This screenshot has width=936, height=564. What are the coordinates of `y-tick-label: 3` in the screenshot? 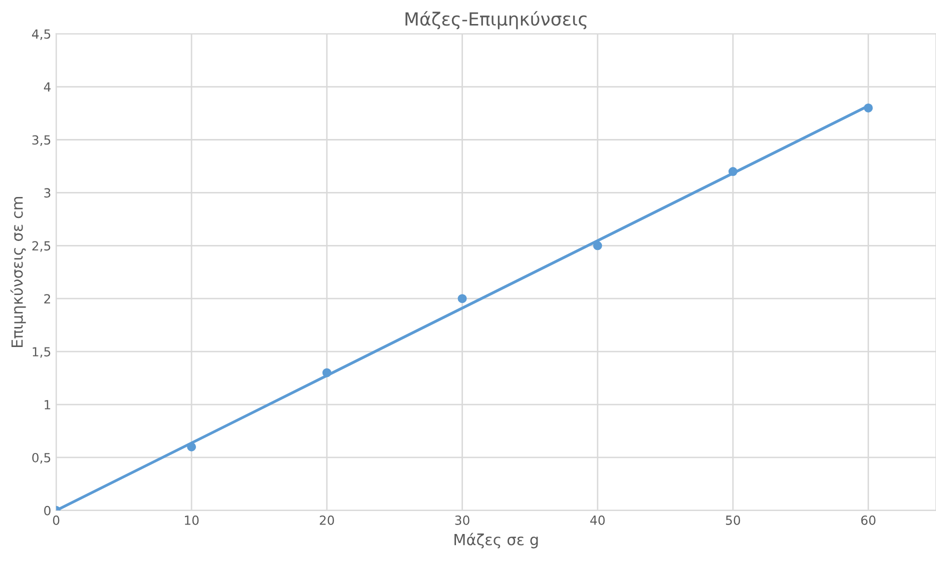 It's located at (47, 193).